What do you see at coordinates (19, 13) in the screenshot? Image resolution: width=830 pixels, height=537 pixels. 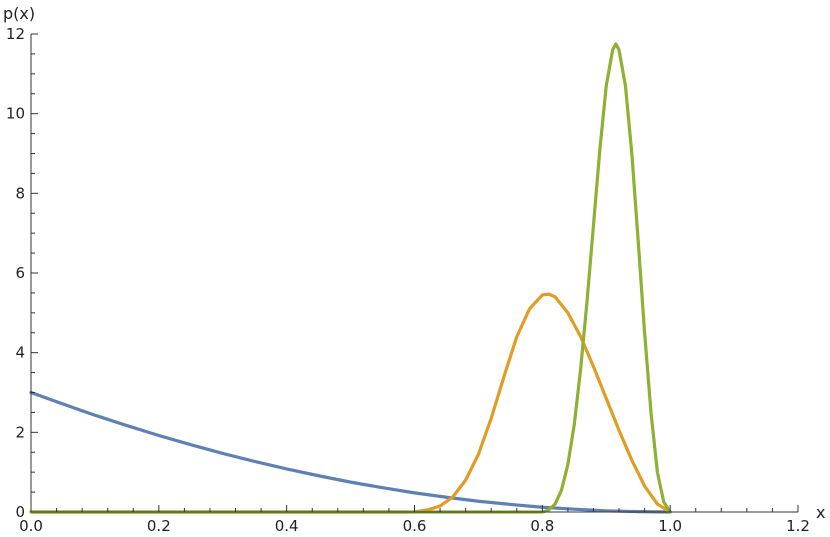 I see `y-axis-title: p(x)` at bounding box center [19, 13].